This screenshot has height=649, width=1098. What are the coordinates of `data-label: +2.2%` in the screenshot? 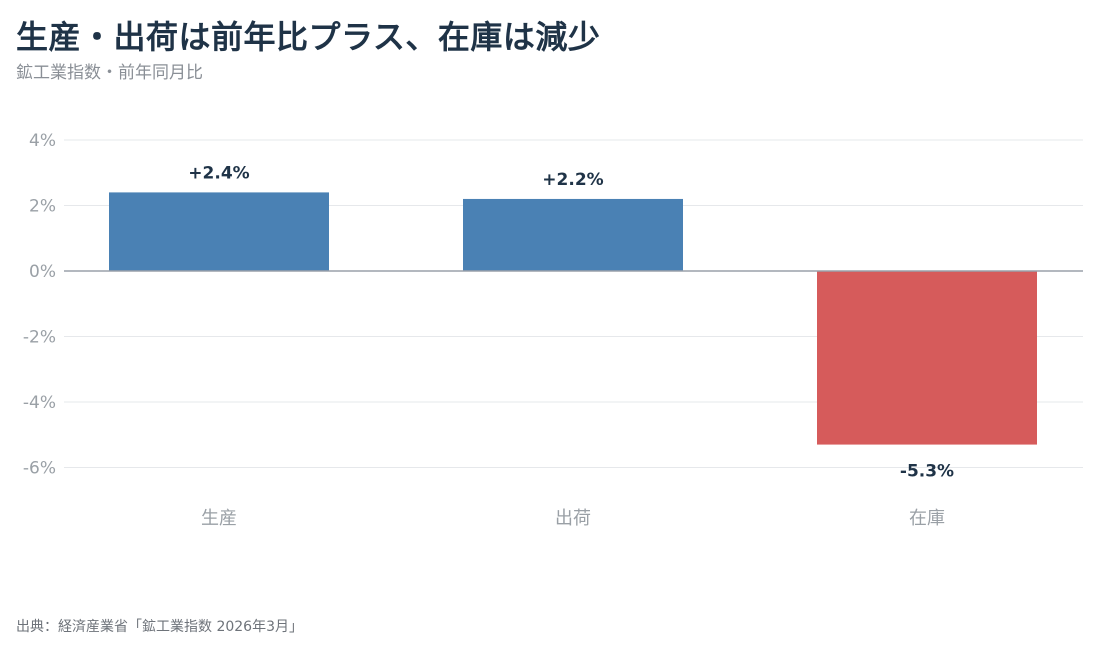 It's located at (572, 180).